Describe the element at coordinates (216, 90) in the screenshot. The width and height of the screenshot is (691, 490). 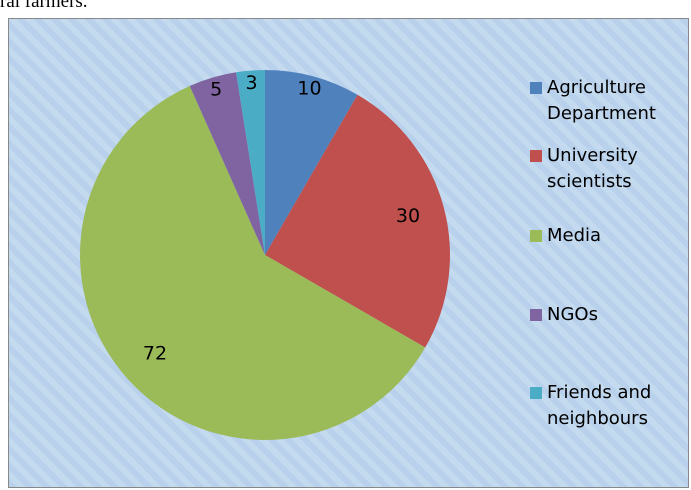
I see `data-label: 5` at that location.